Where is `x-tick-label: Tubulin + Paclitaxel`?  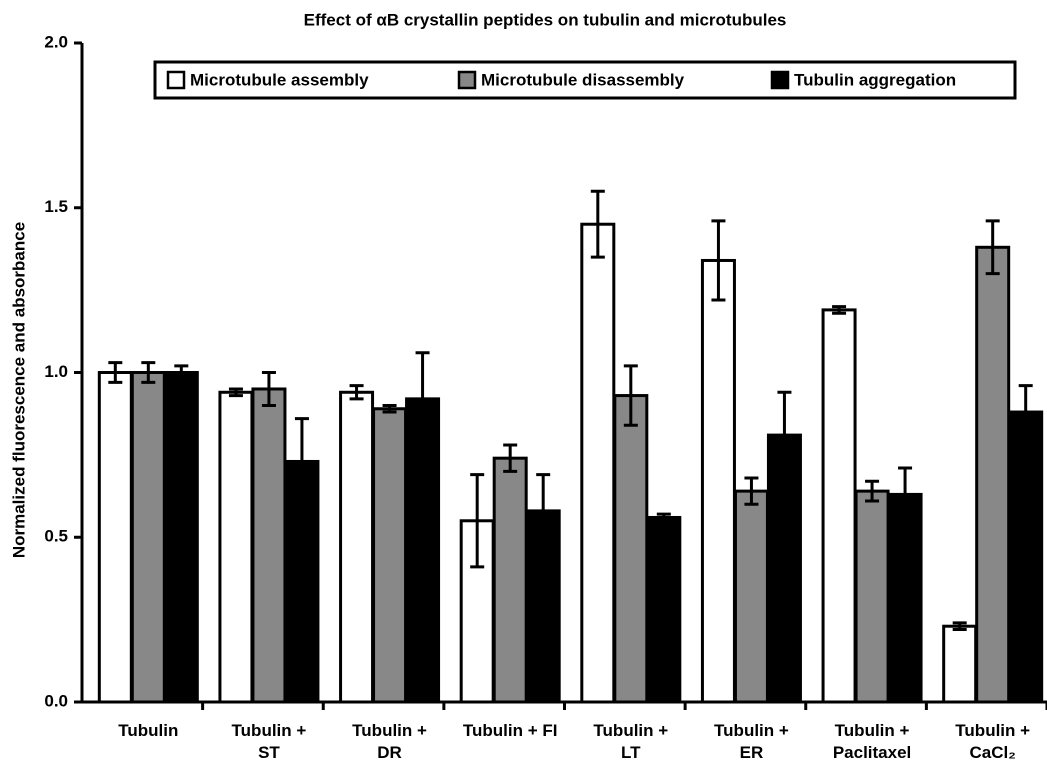 x-tick-label: Tubulin + Paclitaxel is located at coordinates (872, 741).